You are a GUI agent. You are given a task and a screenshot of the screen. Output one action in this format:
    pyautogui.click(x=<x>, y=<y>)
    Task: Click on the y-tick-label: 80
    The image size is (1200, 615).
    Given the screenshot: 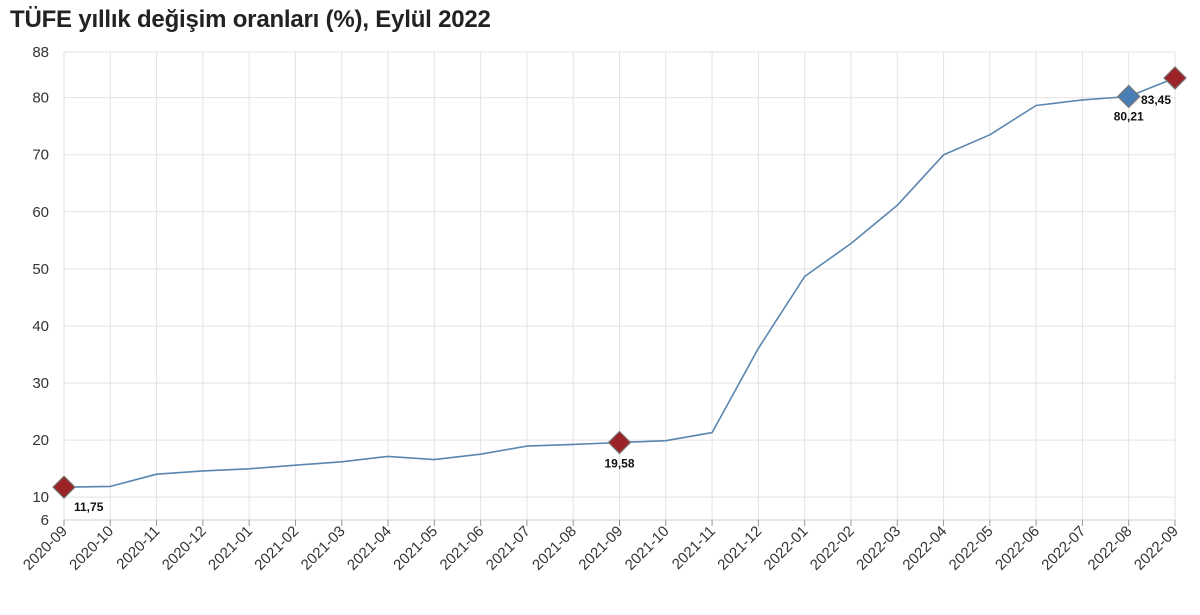 What is the action you would take?
    pyautogui.click(x=40, y=98)
    